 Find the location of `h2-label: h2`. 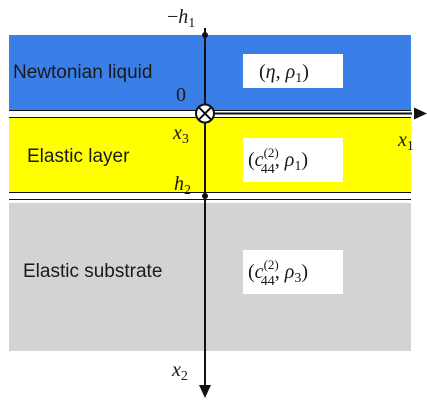

h2-label: h2 is located at coordinates (182, 185).